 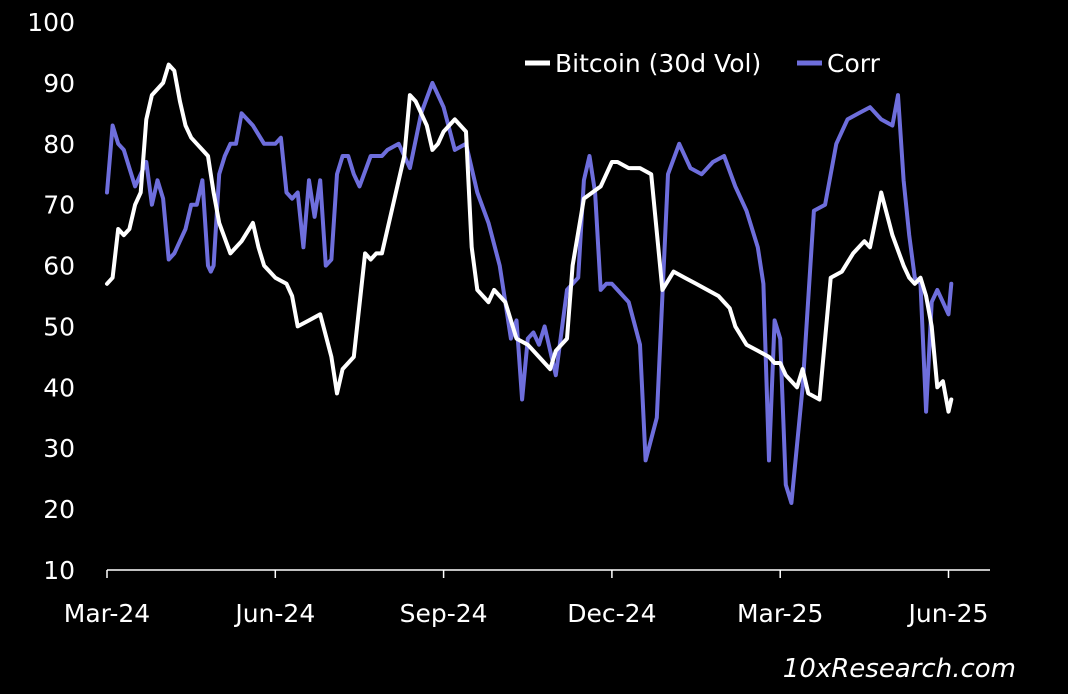 I want to click on y-tick-label: 90, so click(x=59, y=83).